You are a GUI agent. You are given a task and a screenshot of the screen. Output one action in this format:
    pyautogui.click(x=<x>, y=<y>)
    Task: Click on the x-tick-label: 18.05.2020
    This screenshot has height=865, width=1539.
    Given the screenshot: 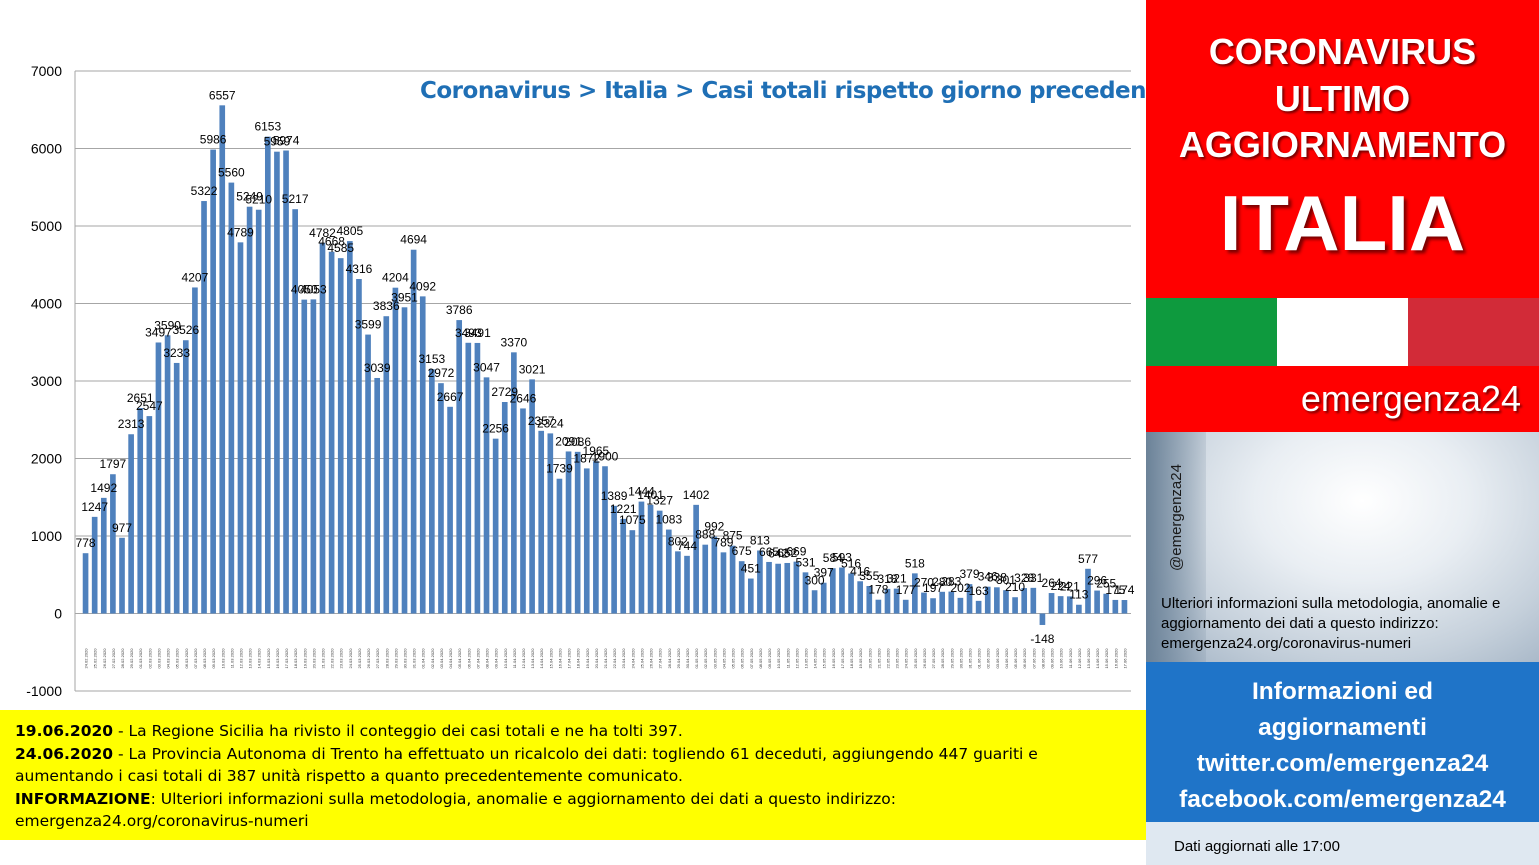 What is the action you would take?
    pyautogui.click(x=851, y=658)
    